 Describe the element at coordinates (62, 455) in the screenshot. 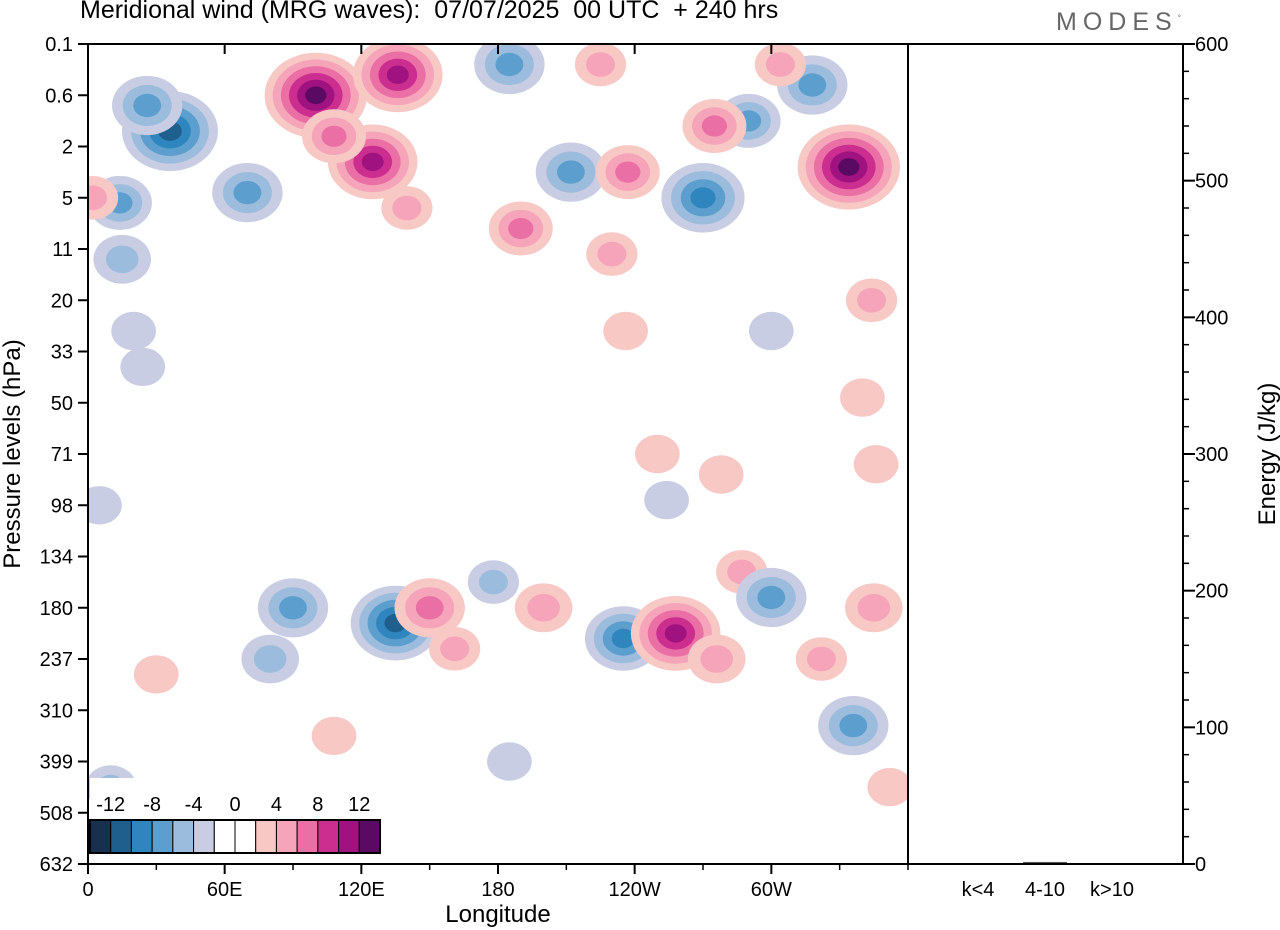

I see `y-tick-label: 71` at that location.